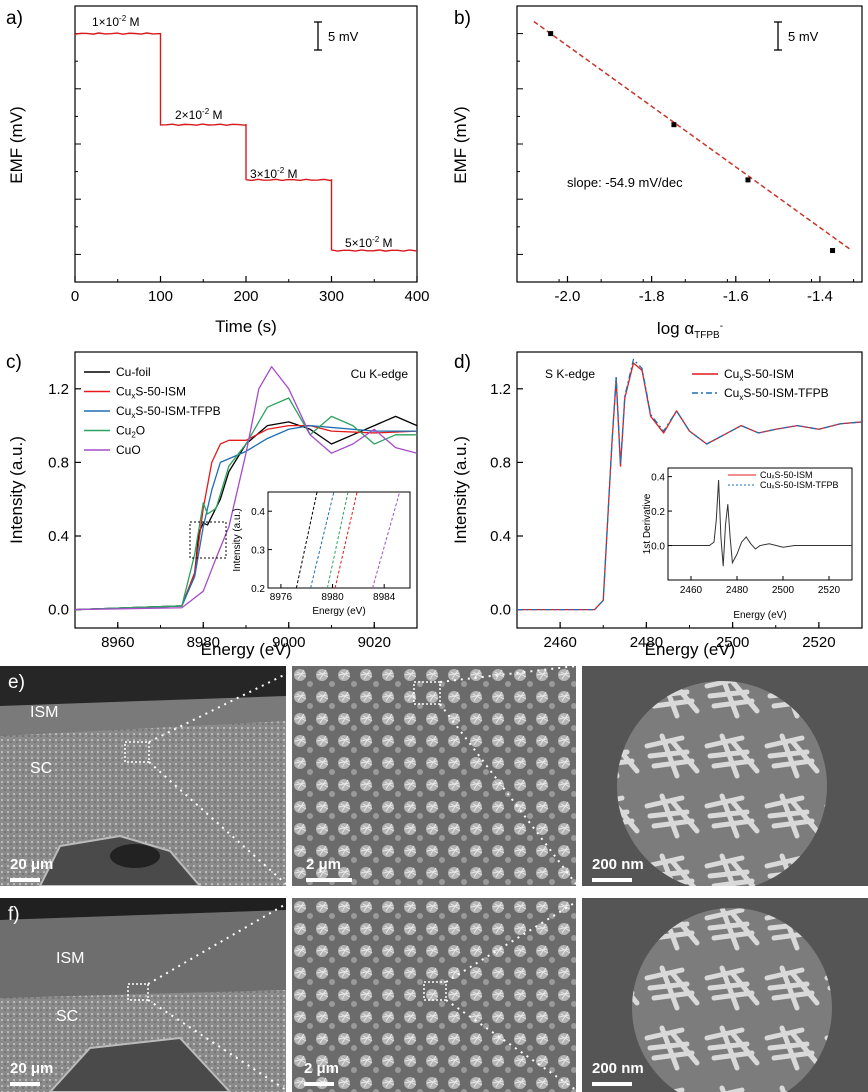 The image size is (868, 1092). I want to click on panel-c-xlabel: Energy (eV), so click(246, 649).